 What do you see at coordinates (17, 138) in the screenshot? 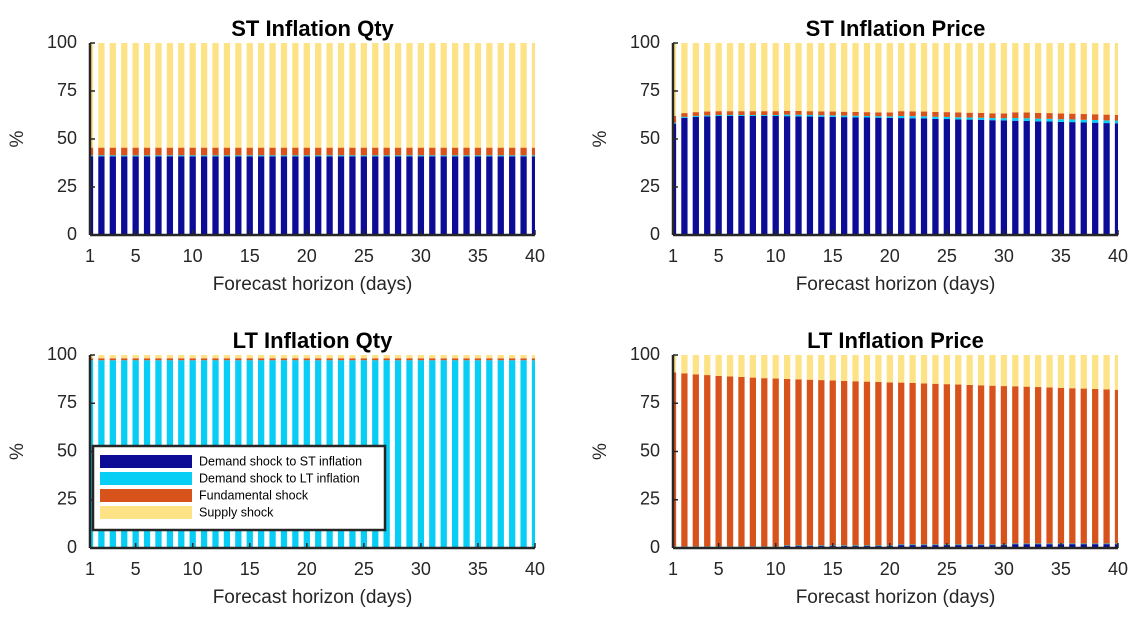
I see `y-axis-label: %` at bounding box center [17, 138].